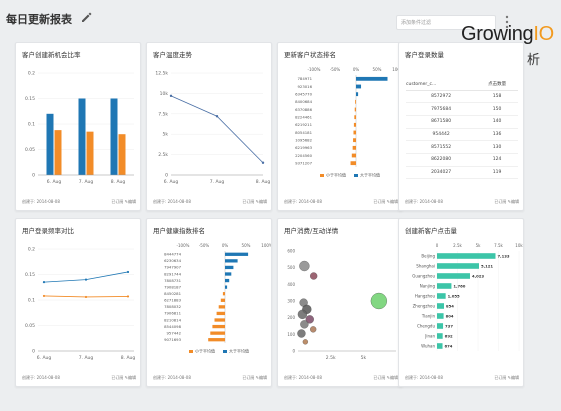 This screenshot has height=411, width=561. I want to click on category-label: 6219211, so click(303, 124).